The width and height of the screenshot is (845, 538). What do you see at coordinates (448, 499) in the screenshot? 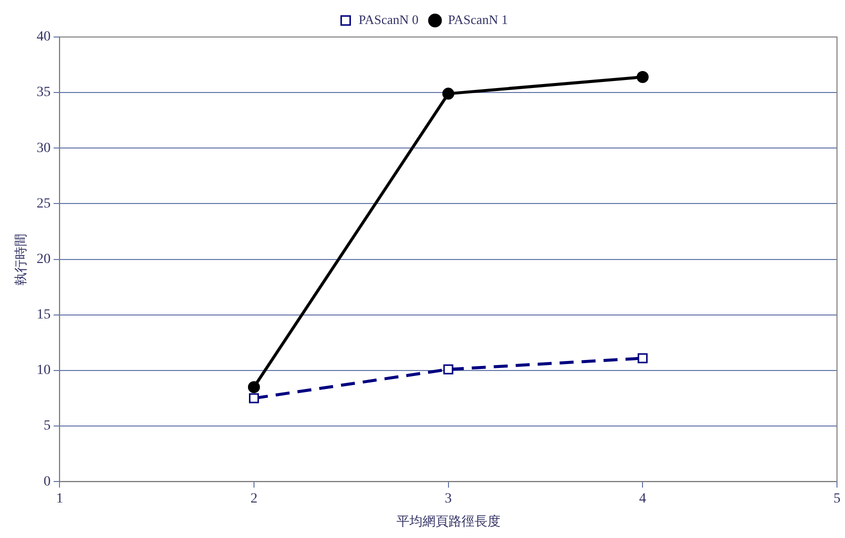
I see `x-tick-label: 3` at bounding box center [448, 499].